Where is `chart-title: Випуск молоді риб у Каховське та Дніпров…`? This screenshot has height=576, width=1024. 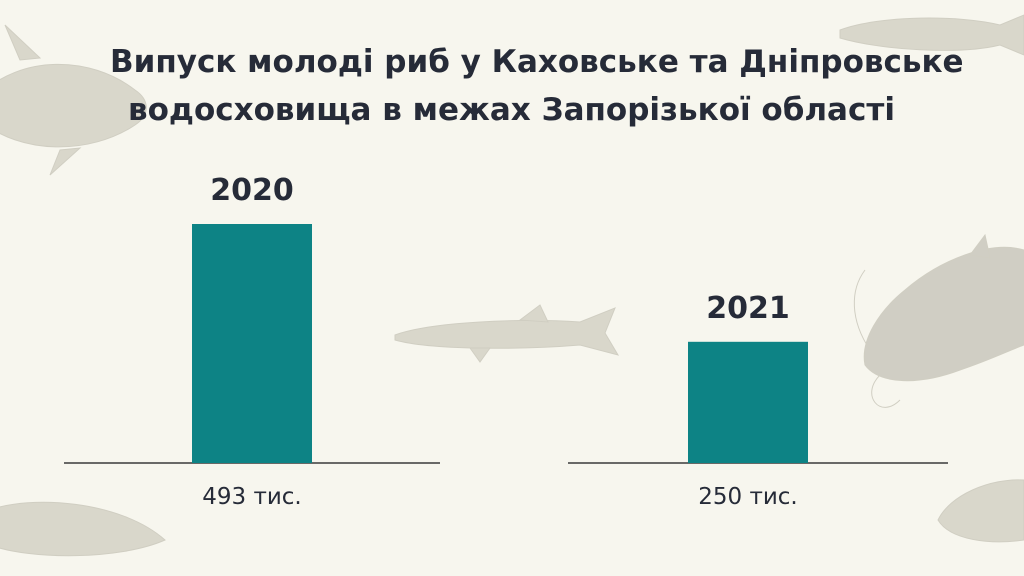 chart-title: Випуск молоді риб у Каховське та Дніпров… is located at coordinates (540, 86).